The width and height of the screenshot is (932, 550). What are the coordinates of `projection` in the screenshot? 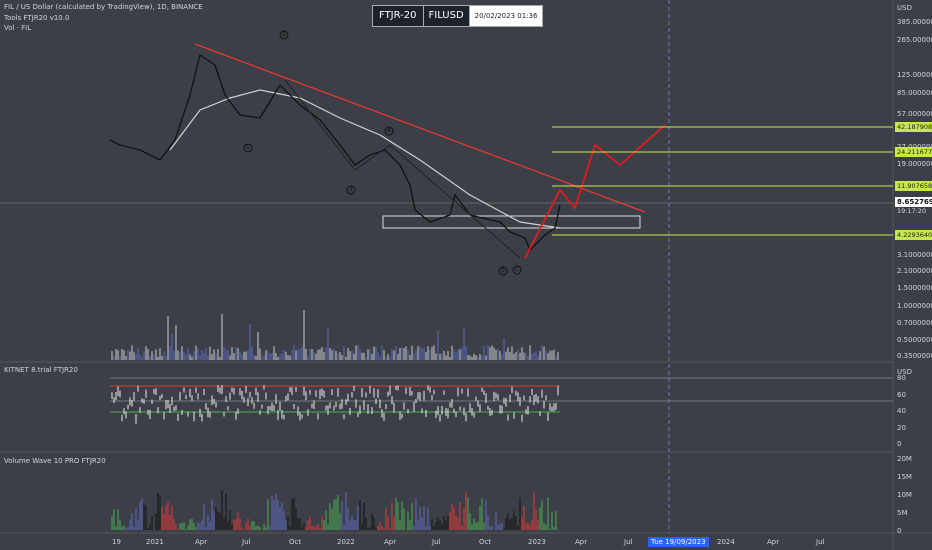 It's located at (595, 191).